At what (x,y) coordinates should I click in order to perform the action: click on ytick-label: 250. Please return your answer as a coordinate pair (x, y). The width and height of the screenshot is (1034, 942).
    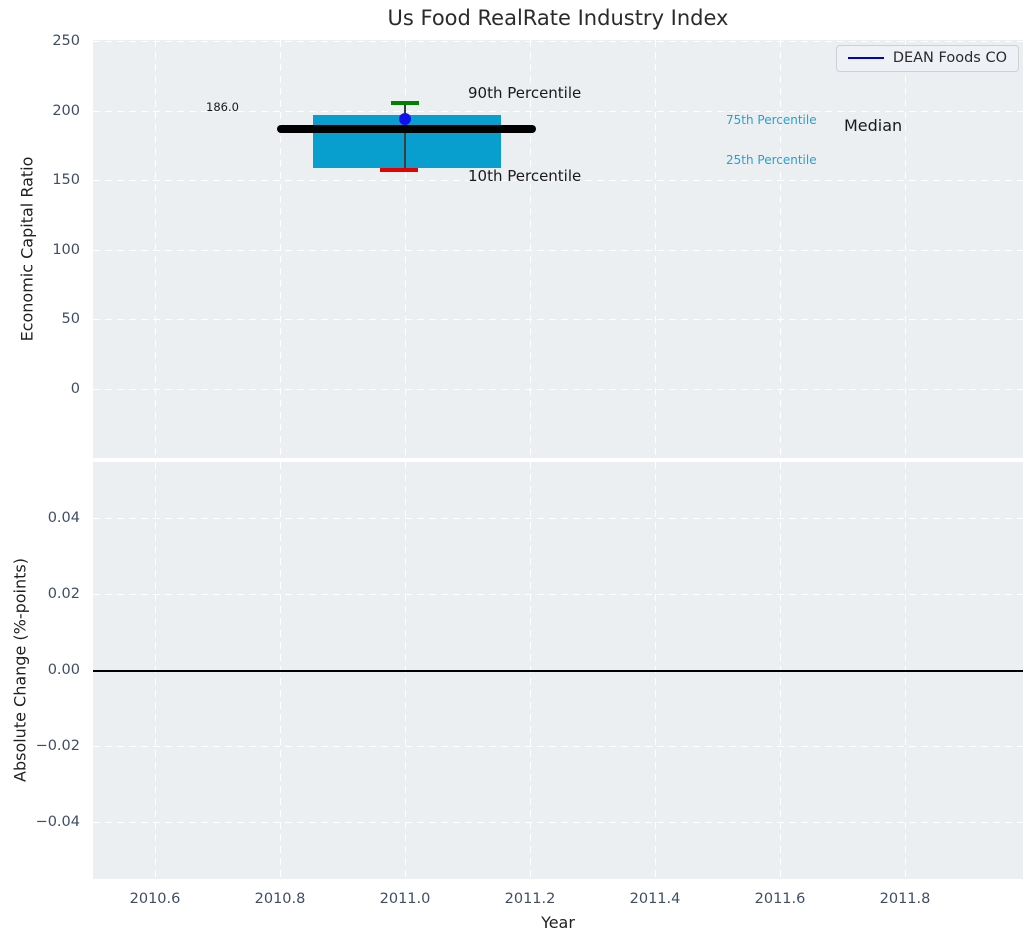
    Looking at the image, I should click on (66, 41).